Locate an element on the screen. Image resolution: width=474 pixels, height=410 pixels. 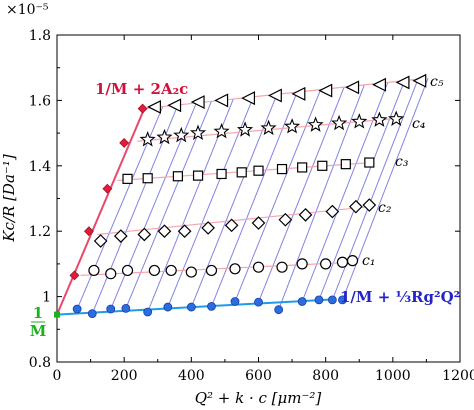
blue-formula-annotation: 1/M + ⅓Rg²Q² is located at coordinates (400, 297).